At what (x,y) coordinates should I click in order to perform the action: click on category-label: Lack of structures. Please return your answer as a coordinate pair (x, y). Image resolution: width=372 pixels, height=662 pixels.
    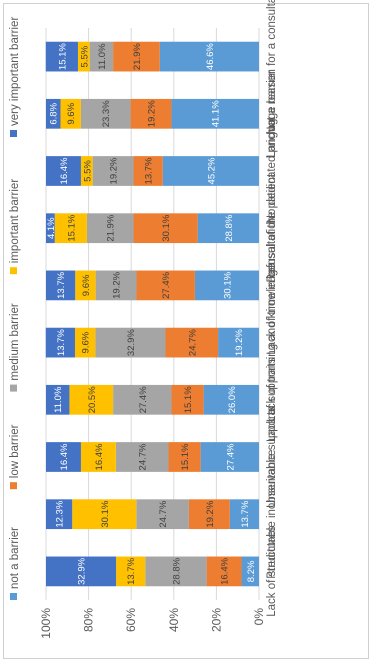
    Looking at the image, I should click on (272, 571).